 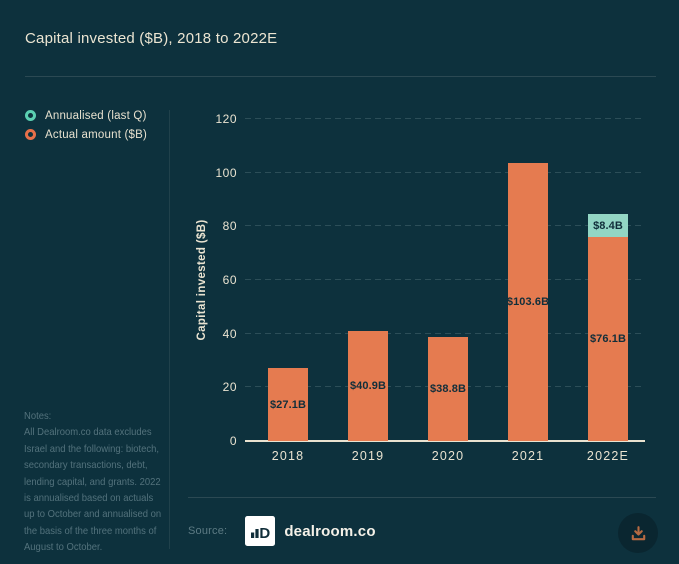 What do you see at coordinates (89, 498) in the screenshot?
I see `notes-line: is annualised based on actuals` at bounding box center [89, 498].